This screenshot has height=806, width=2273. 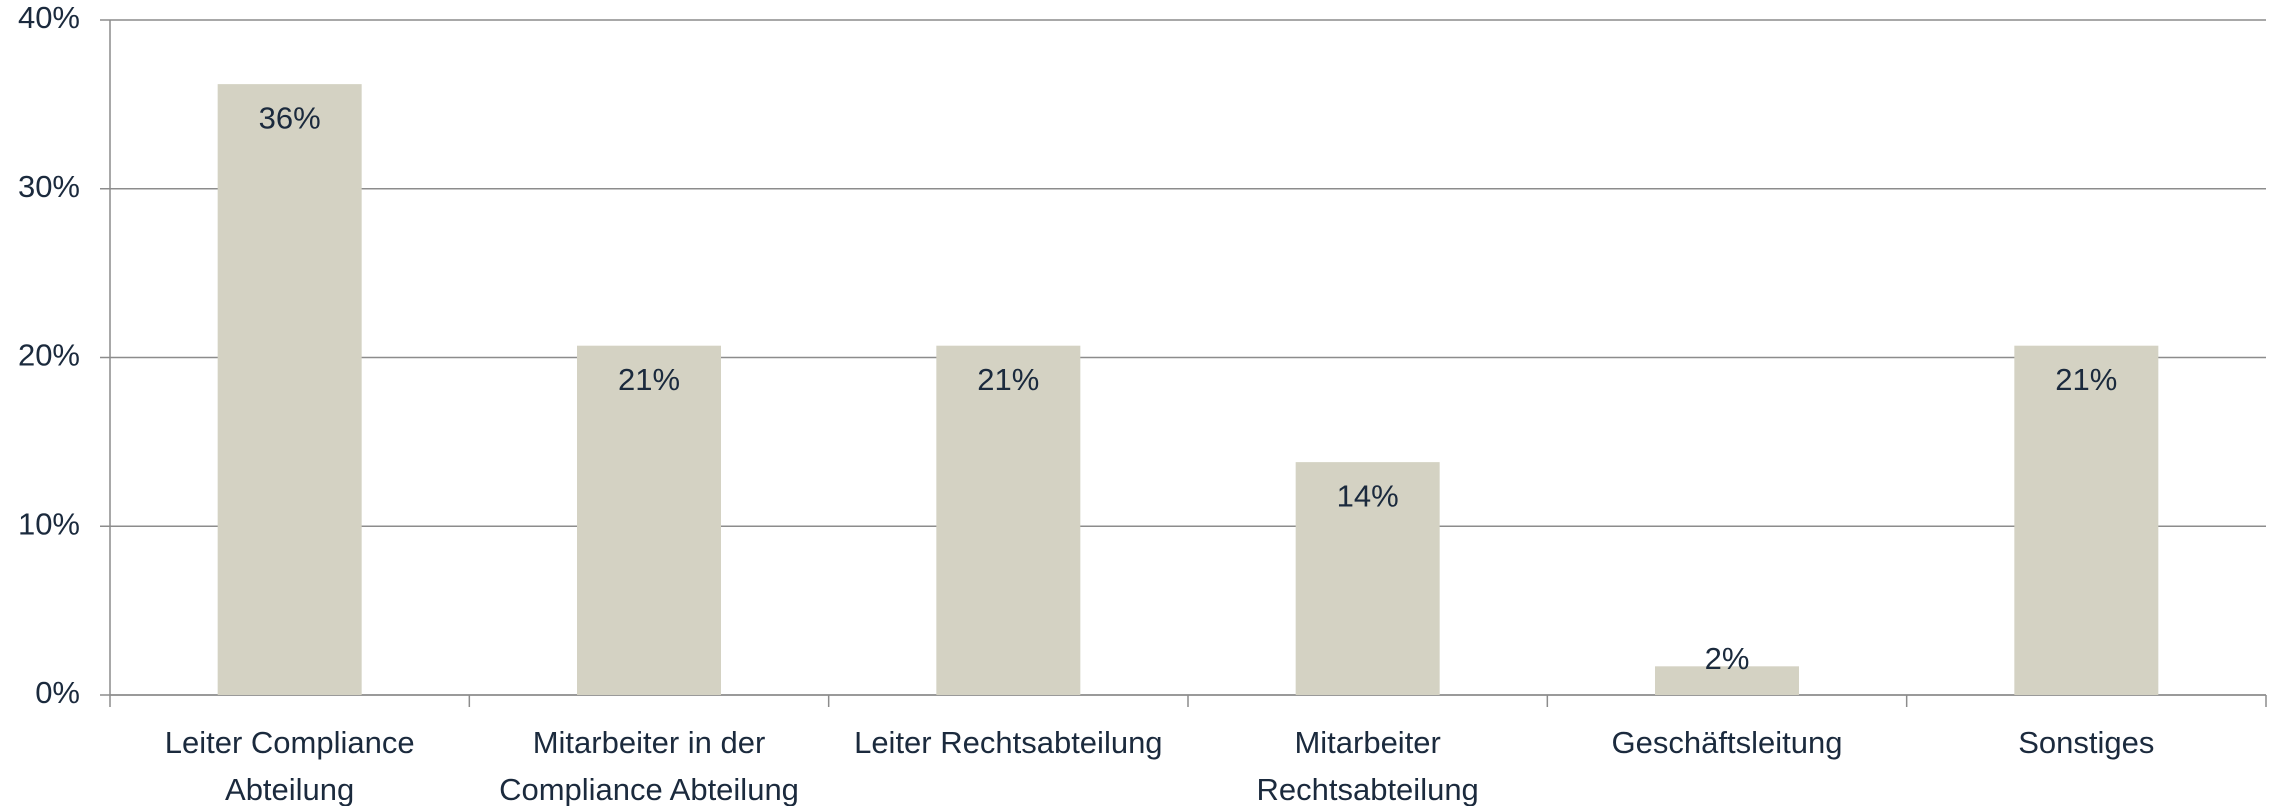 What do you see at coordinates (49, 355) in the screenshot?
I see `y-tick-label: 20%` at bounding box center [49, 355].